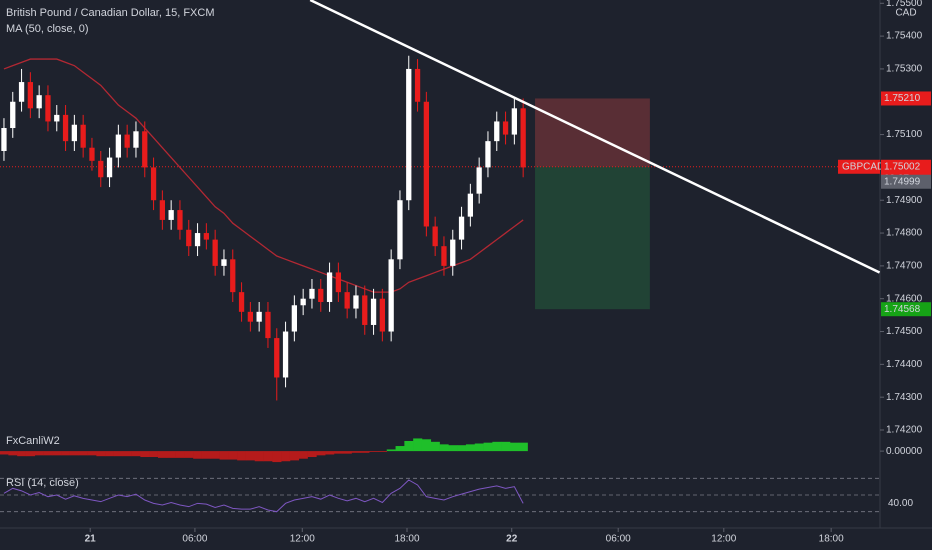 Image resolution: width=932 pixels, height=550 pixels. What do you see at coordinates (904, 4) in the screenshot?
I see `y-tick-label: 1.75500` at bounding box center [904, 4].